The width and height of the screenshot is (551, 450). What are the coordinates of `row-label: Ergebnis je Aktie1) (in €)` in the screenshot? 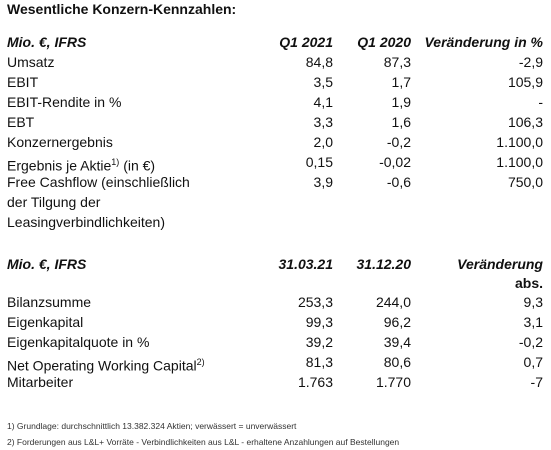 It's located at (81, 165).